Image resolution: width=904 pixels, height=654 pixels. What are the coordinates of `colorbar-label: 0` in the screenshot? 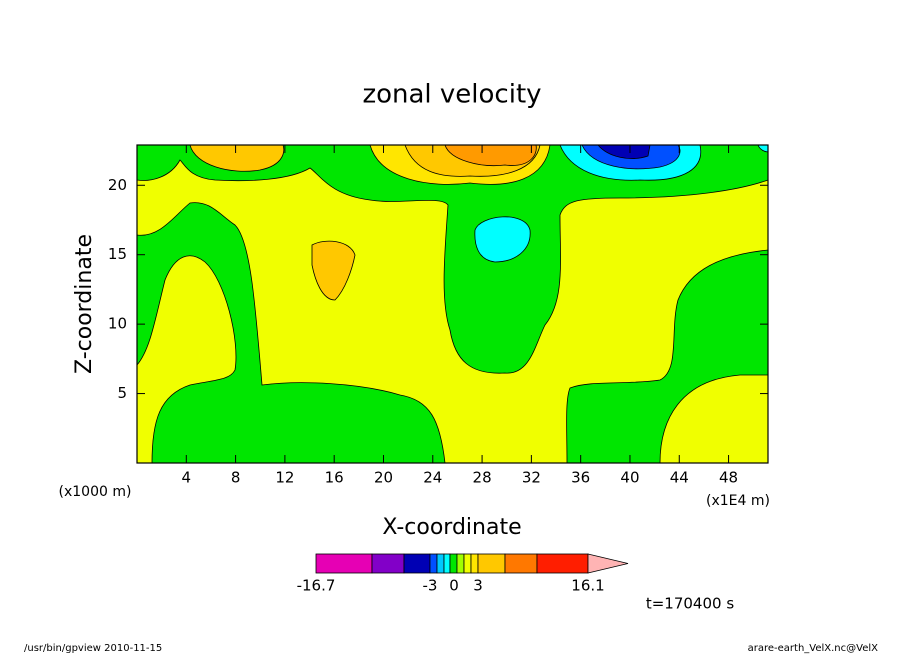 It's located at (454, 586).